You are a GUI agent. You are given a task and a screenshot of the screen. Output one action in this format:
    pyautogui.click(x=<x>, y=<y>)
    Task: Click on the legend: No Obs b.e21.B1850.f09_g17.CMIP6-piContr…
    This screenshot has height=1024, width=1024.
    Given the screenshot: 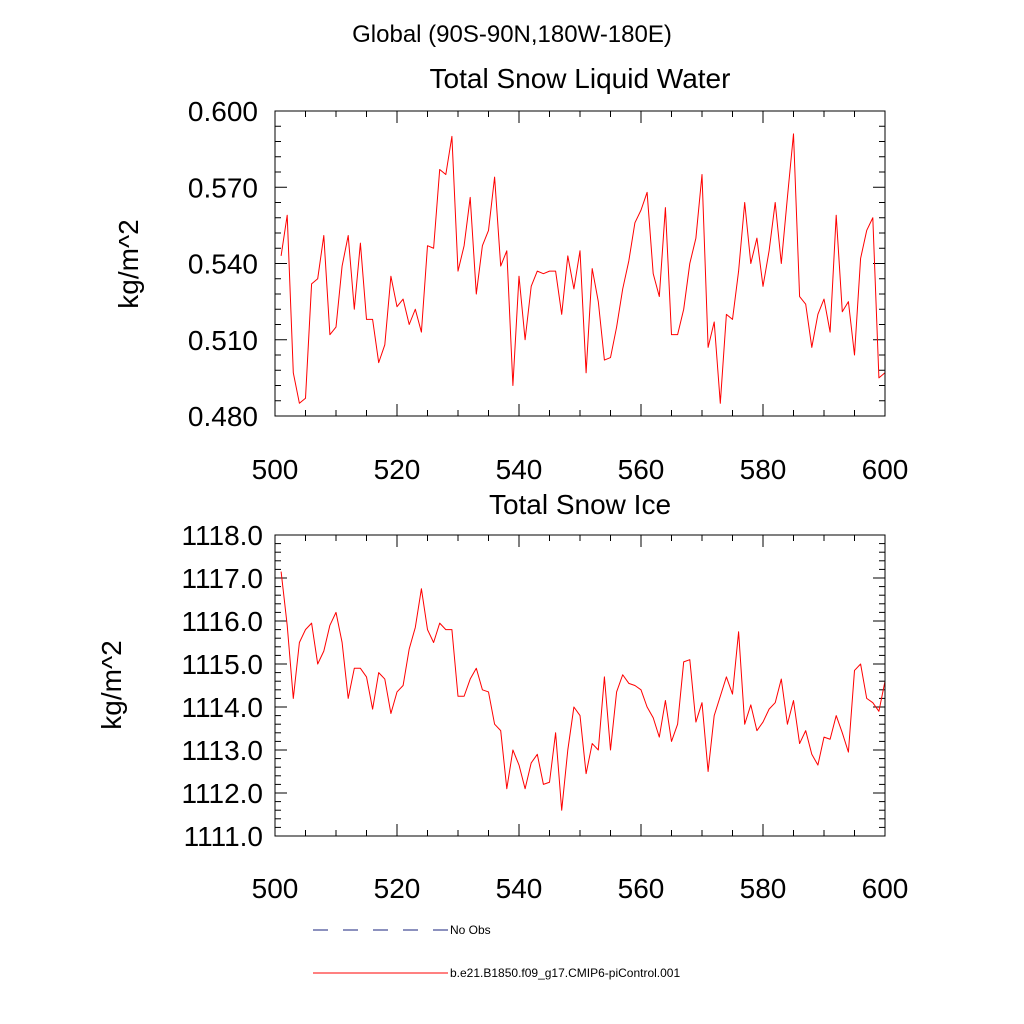 What is the action you would take?
    pyautogui.click(x=496, y=951)
    